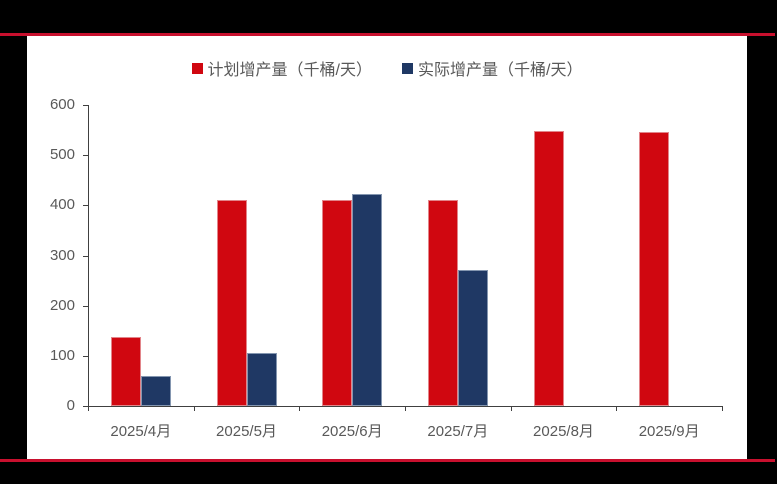 The width and height of the screenshot is (777, 484). I want to click on actual-bar-2025/7月, so click(472, 338).